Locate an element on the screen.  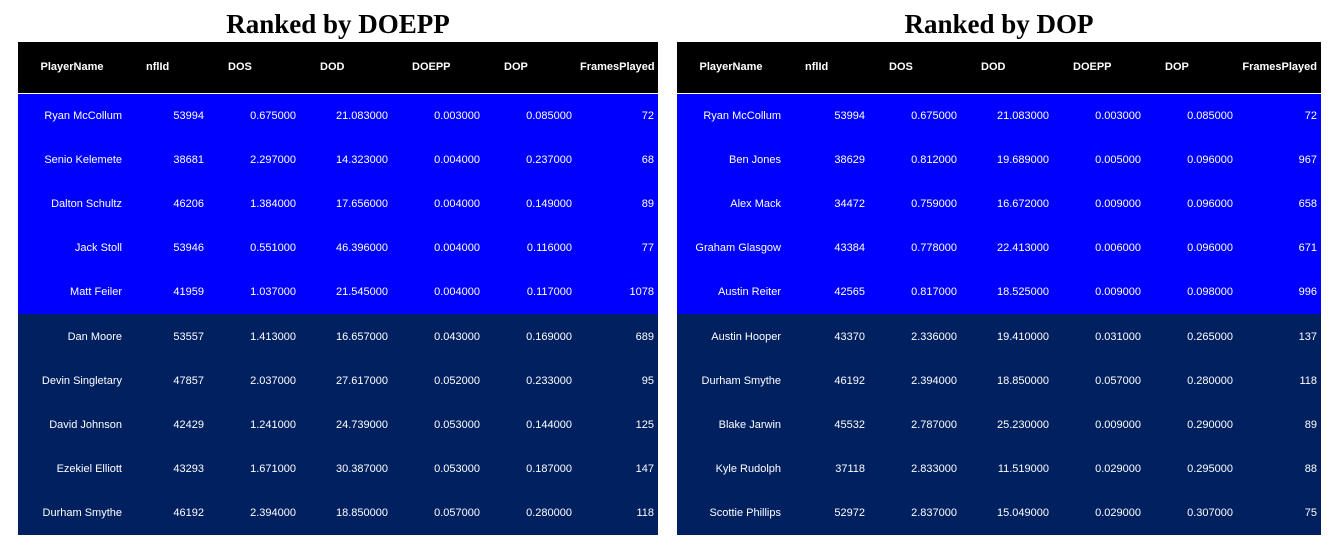
cell-dos: 0.817000 is located at coordinates (934, 292).